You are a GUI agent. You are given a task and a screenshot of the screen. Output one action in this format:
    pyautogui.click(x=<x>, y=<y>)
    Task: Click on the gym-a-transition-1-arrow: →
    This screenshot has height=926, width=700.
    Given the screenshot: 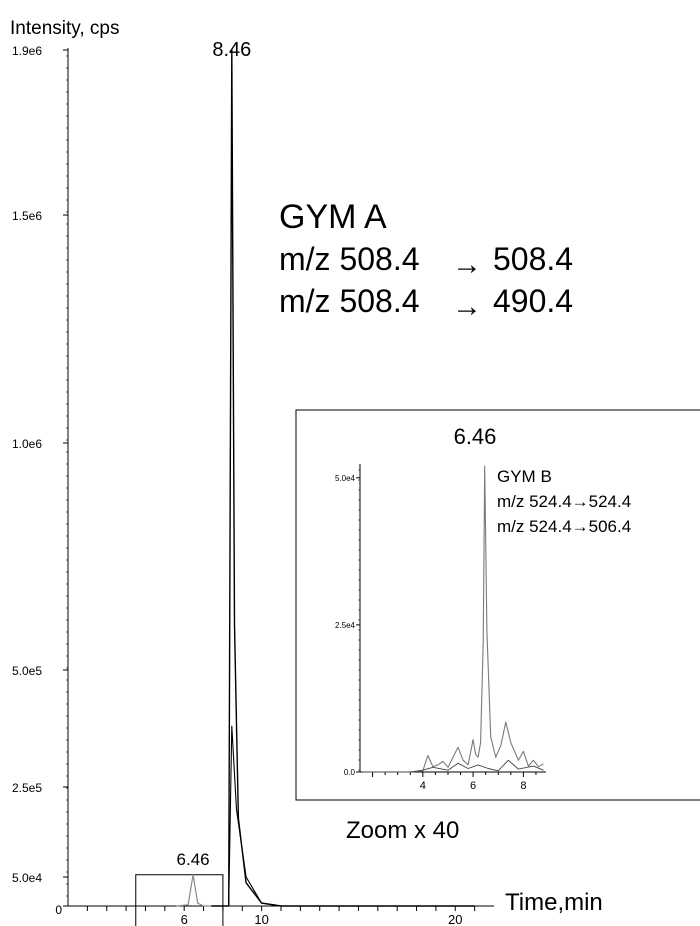 What is the action you would take?
    pyautogui.click(x=467, y=264)
    